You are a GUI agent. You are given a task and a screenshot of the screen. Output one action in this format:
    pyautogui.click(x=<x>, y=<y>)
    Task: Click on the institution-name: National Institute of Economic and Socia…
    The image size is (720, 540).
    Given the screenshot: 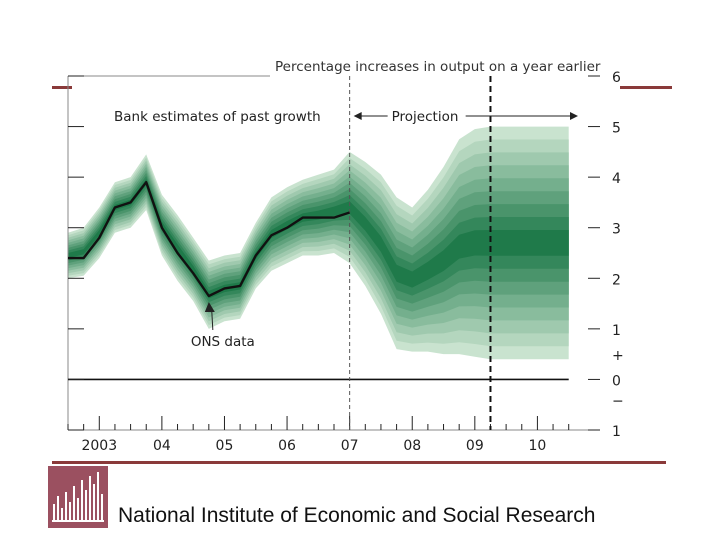 What is the action you would take?
    pyautogui.click(x=357, y=515)
    